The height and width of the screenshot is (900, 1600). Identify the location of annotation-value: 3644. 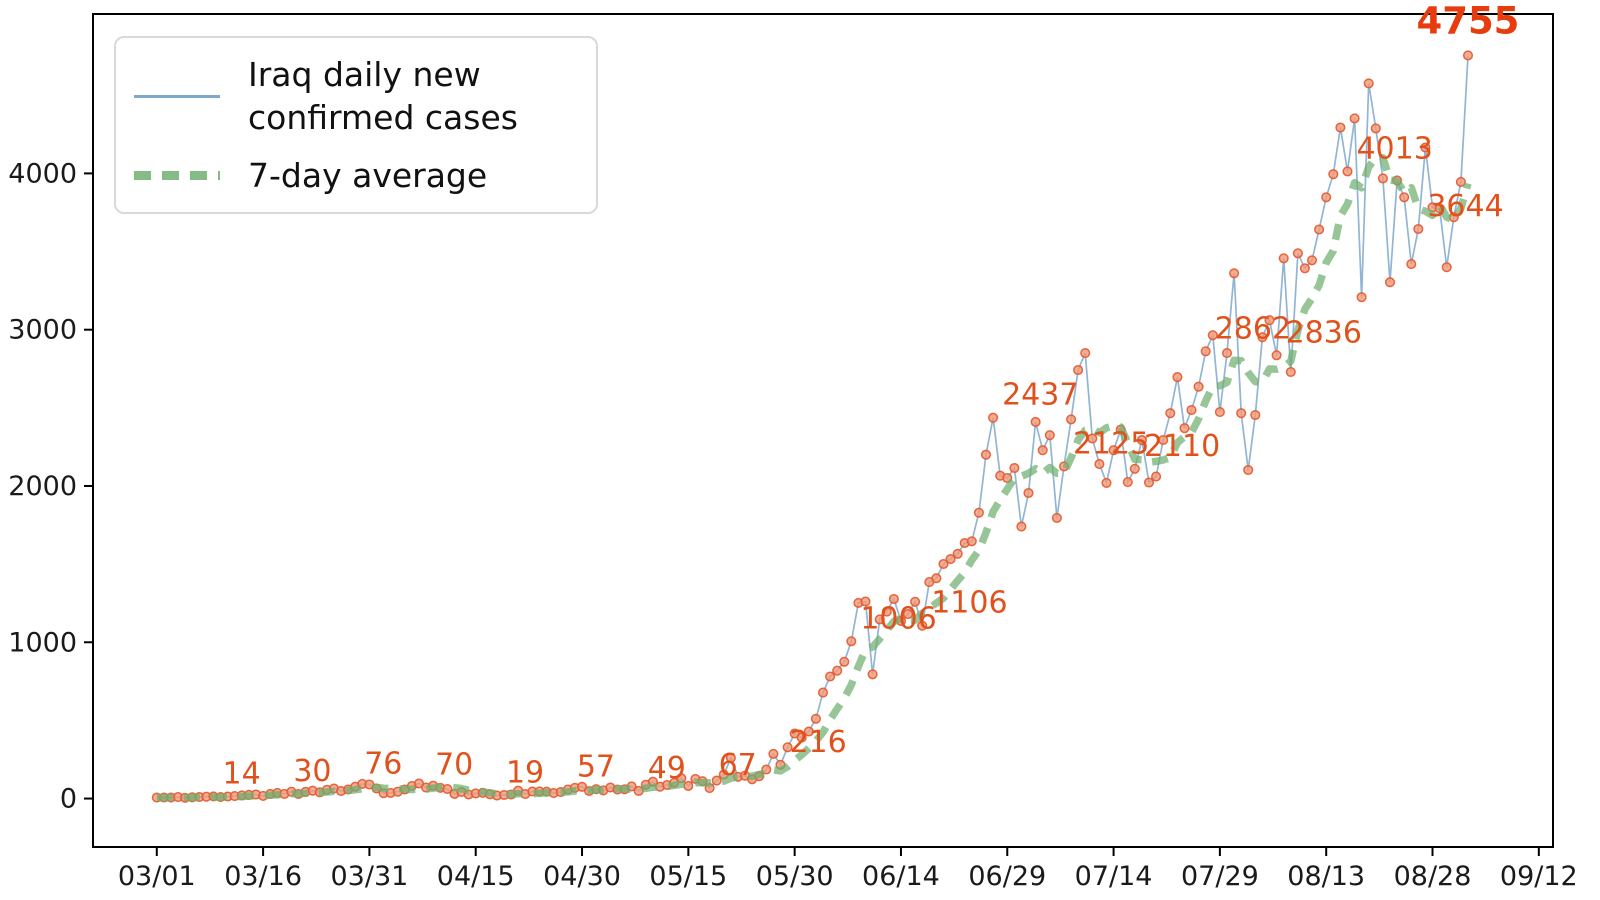
(1465, 206).